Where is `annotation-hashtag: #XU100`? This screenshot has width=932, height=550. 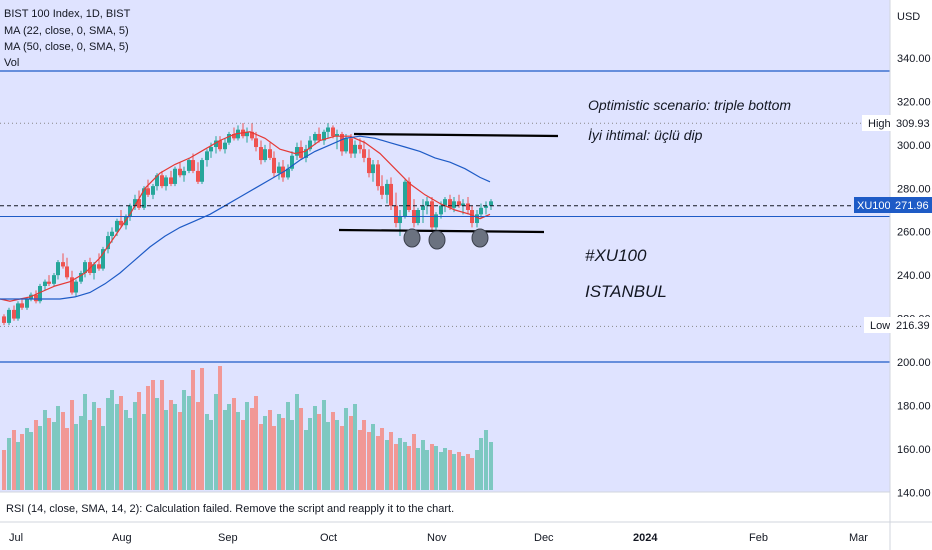
annotation-hashtag: #XU100 is located at coordinates (616, 255).